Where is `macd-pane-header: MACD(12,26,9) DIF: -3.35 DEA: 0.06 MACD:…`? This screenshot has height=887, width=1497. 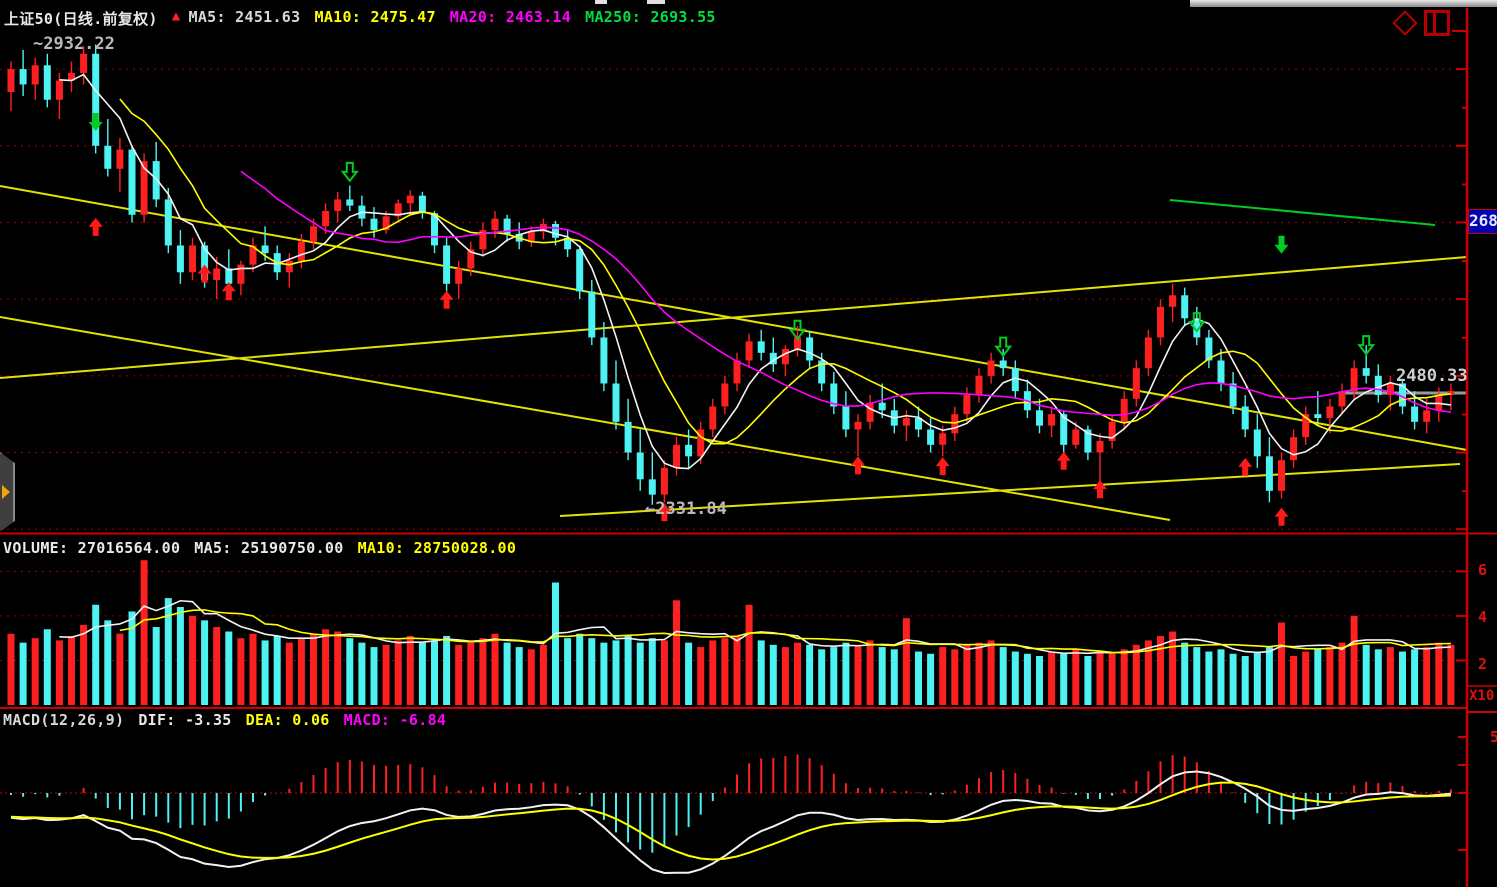 macd-pane-header: MACD(12,26,9) DIF: -3.35 DEA: 0.06 MACD:… is located at coordinates (224, 720).